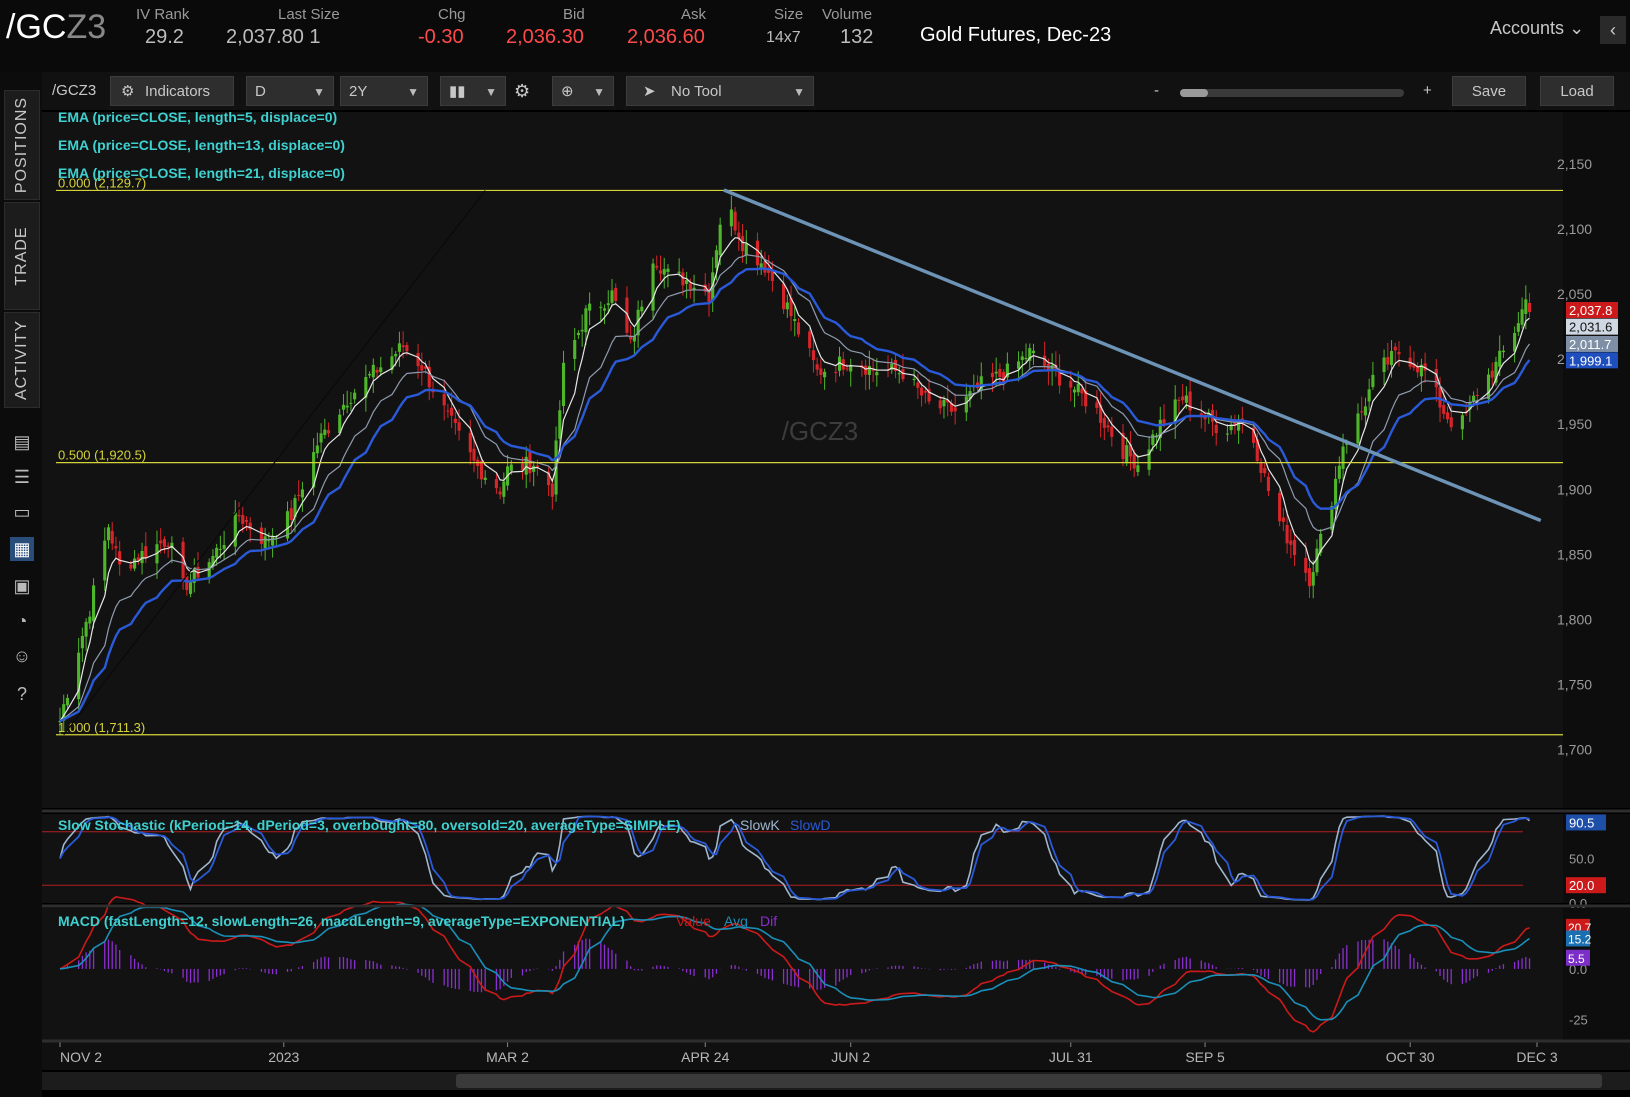  I want to click on gear-icon: ⚙, so click(128, 91).